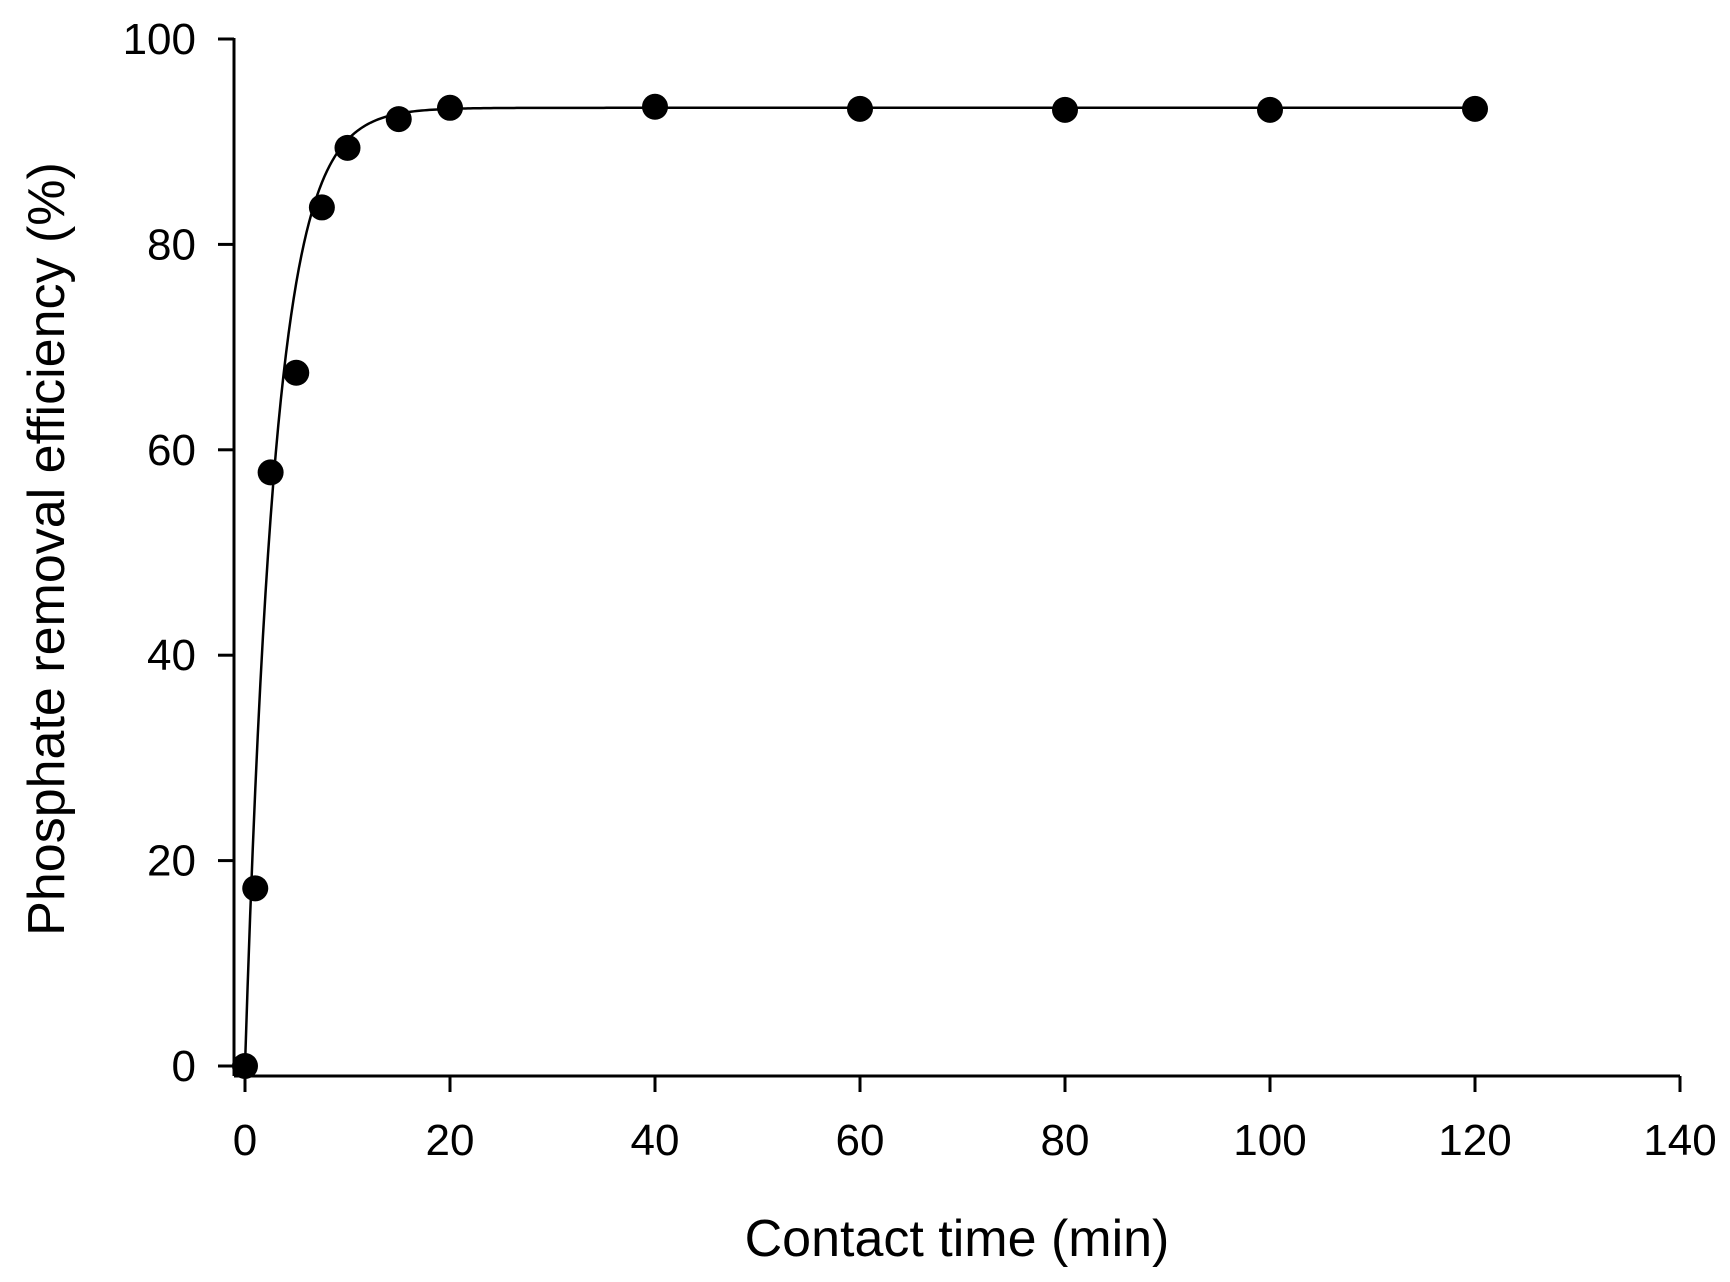 The image size is (1730, 1282). I want to click on y-tick-label: 40, so click(171, 655).